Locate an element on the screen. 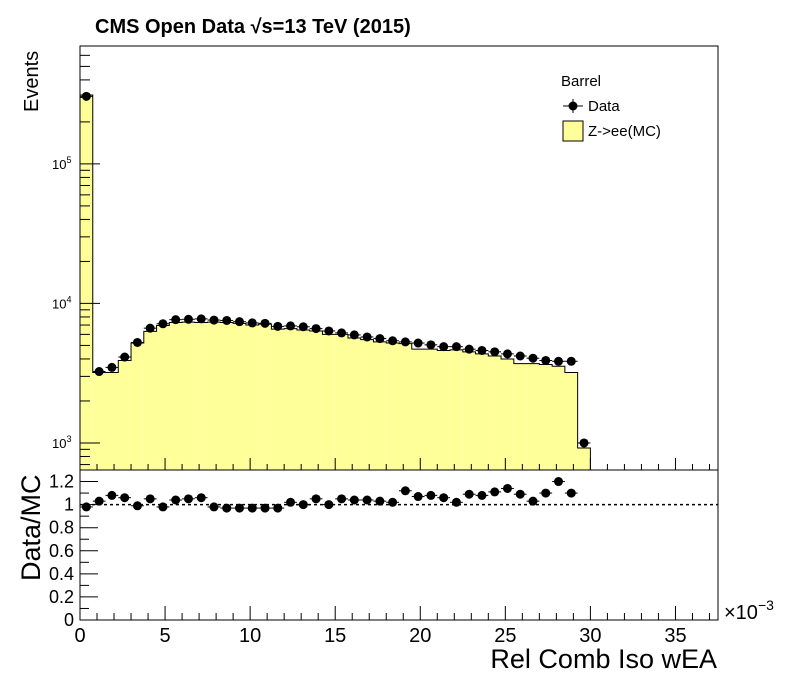  main-y-axis: 10³ 10⁴ 10⁵ is located at coordinates (76, 255).